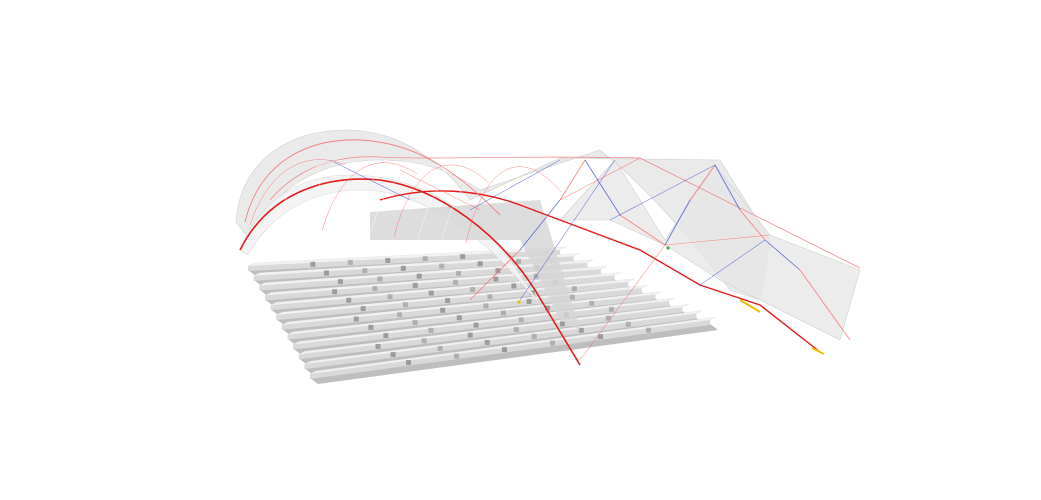 Image resolution: width=1041 pixels, height=500 pixels. I want to click on arch-main-front, so click(410, 272).